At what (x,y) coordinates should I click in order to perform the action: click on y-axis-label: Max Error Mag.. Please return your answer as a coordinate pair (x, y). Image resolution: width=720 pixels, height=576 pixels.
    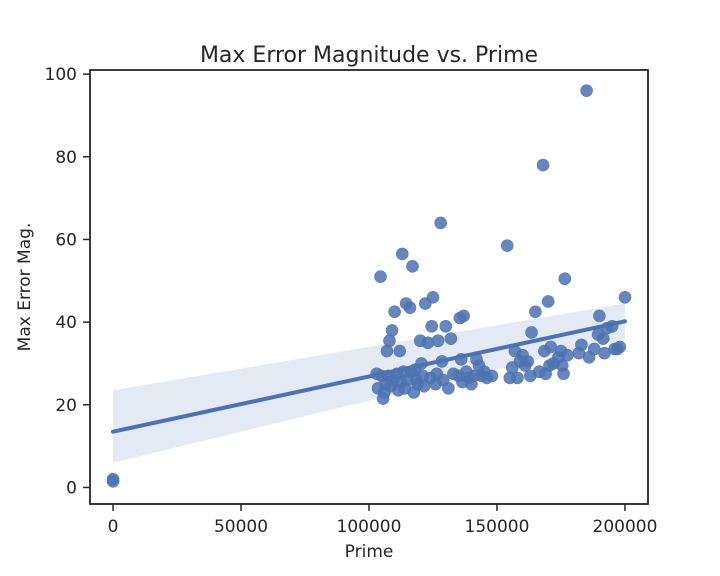
    Looking at the image, I should click on (25, 287).